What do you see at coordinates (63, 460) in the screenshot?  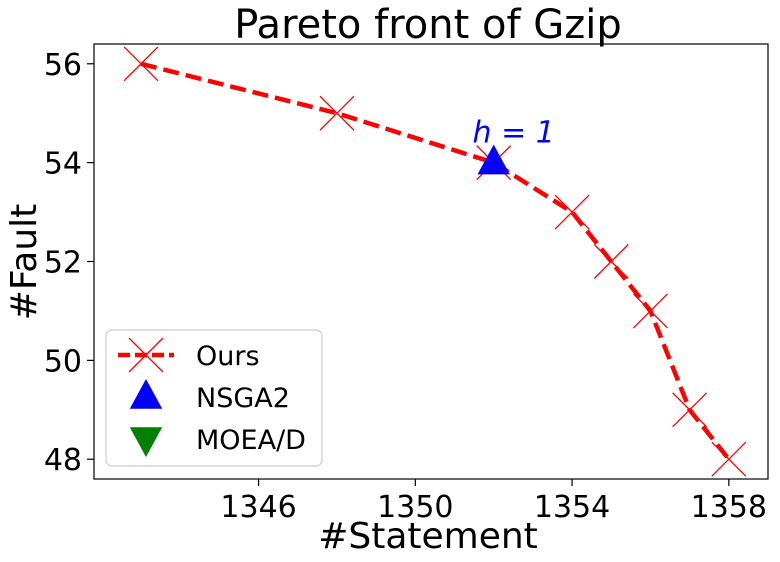 I see `y-tick-label: 48` at bounding box center [63, 460].